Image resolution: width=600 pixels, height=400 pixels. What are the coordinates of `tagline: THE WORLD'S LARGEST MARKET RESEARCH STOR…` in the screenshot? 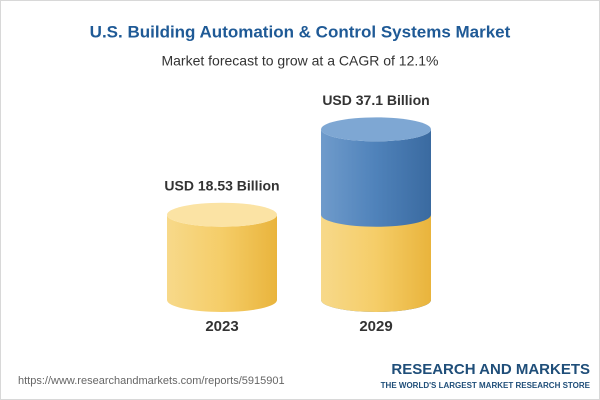 It's located at (486, 385).